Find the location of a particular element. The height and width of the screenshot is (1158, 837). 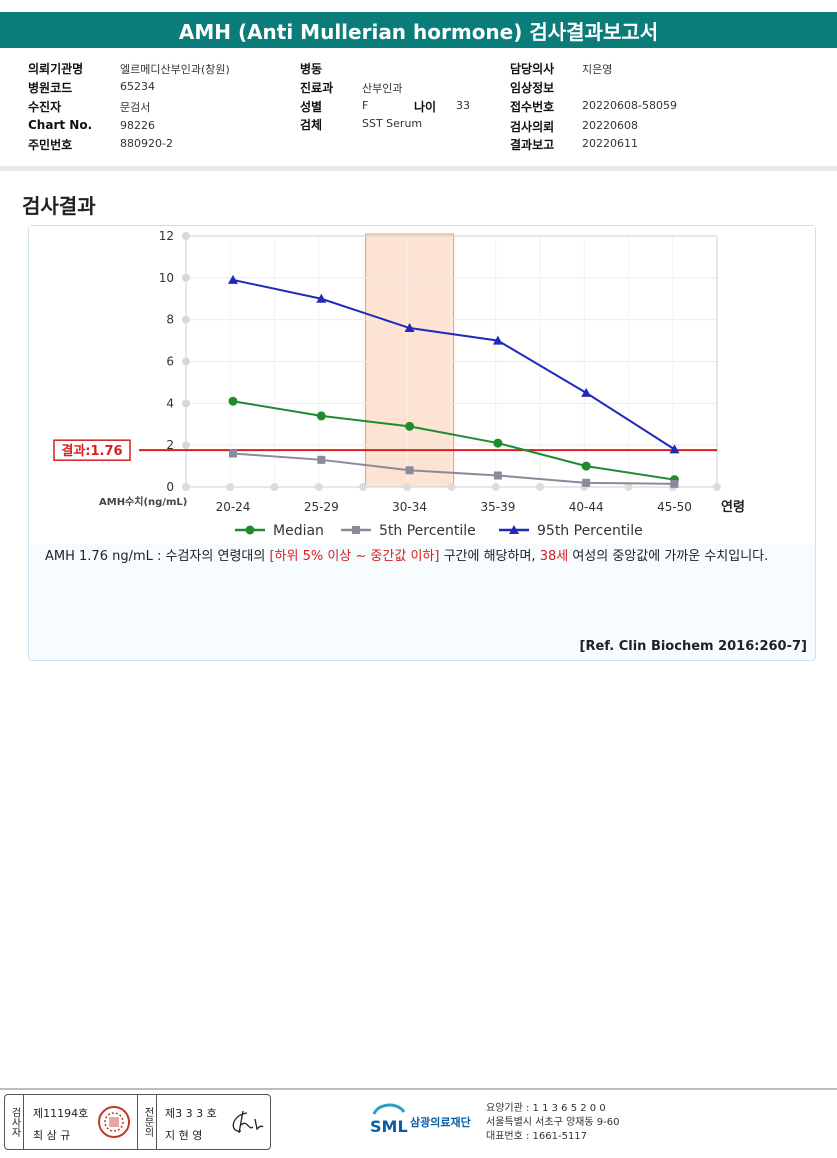

y-tick-label: 0 is located at coordinates (170, 487).